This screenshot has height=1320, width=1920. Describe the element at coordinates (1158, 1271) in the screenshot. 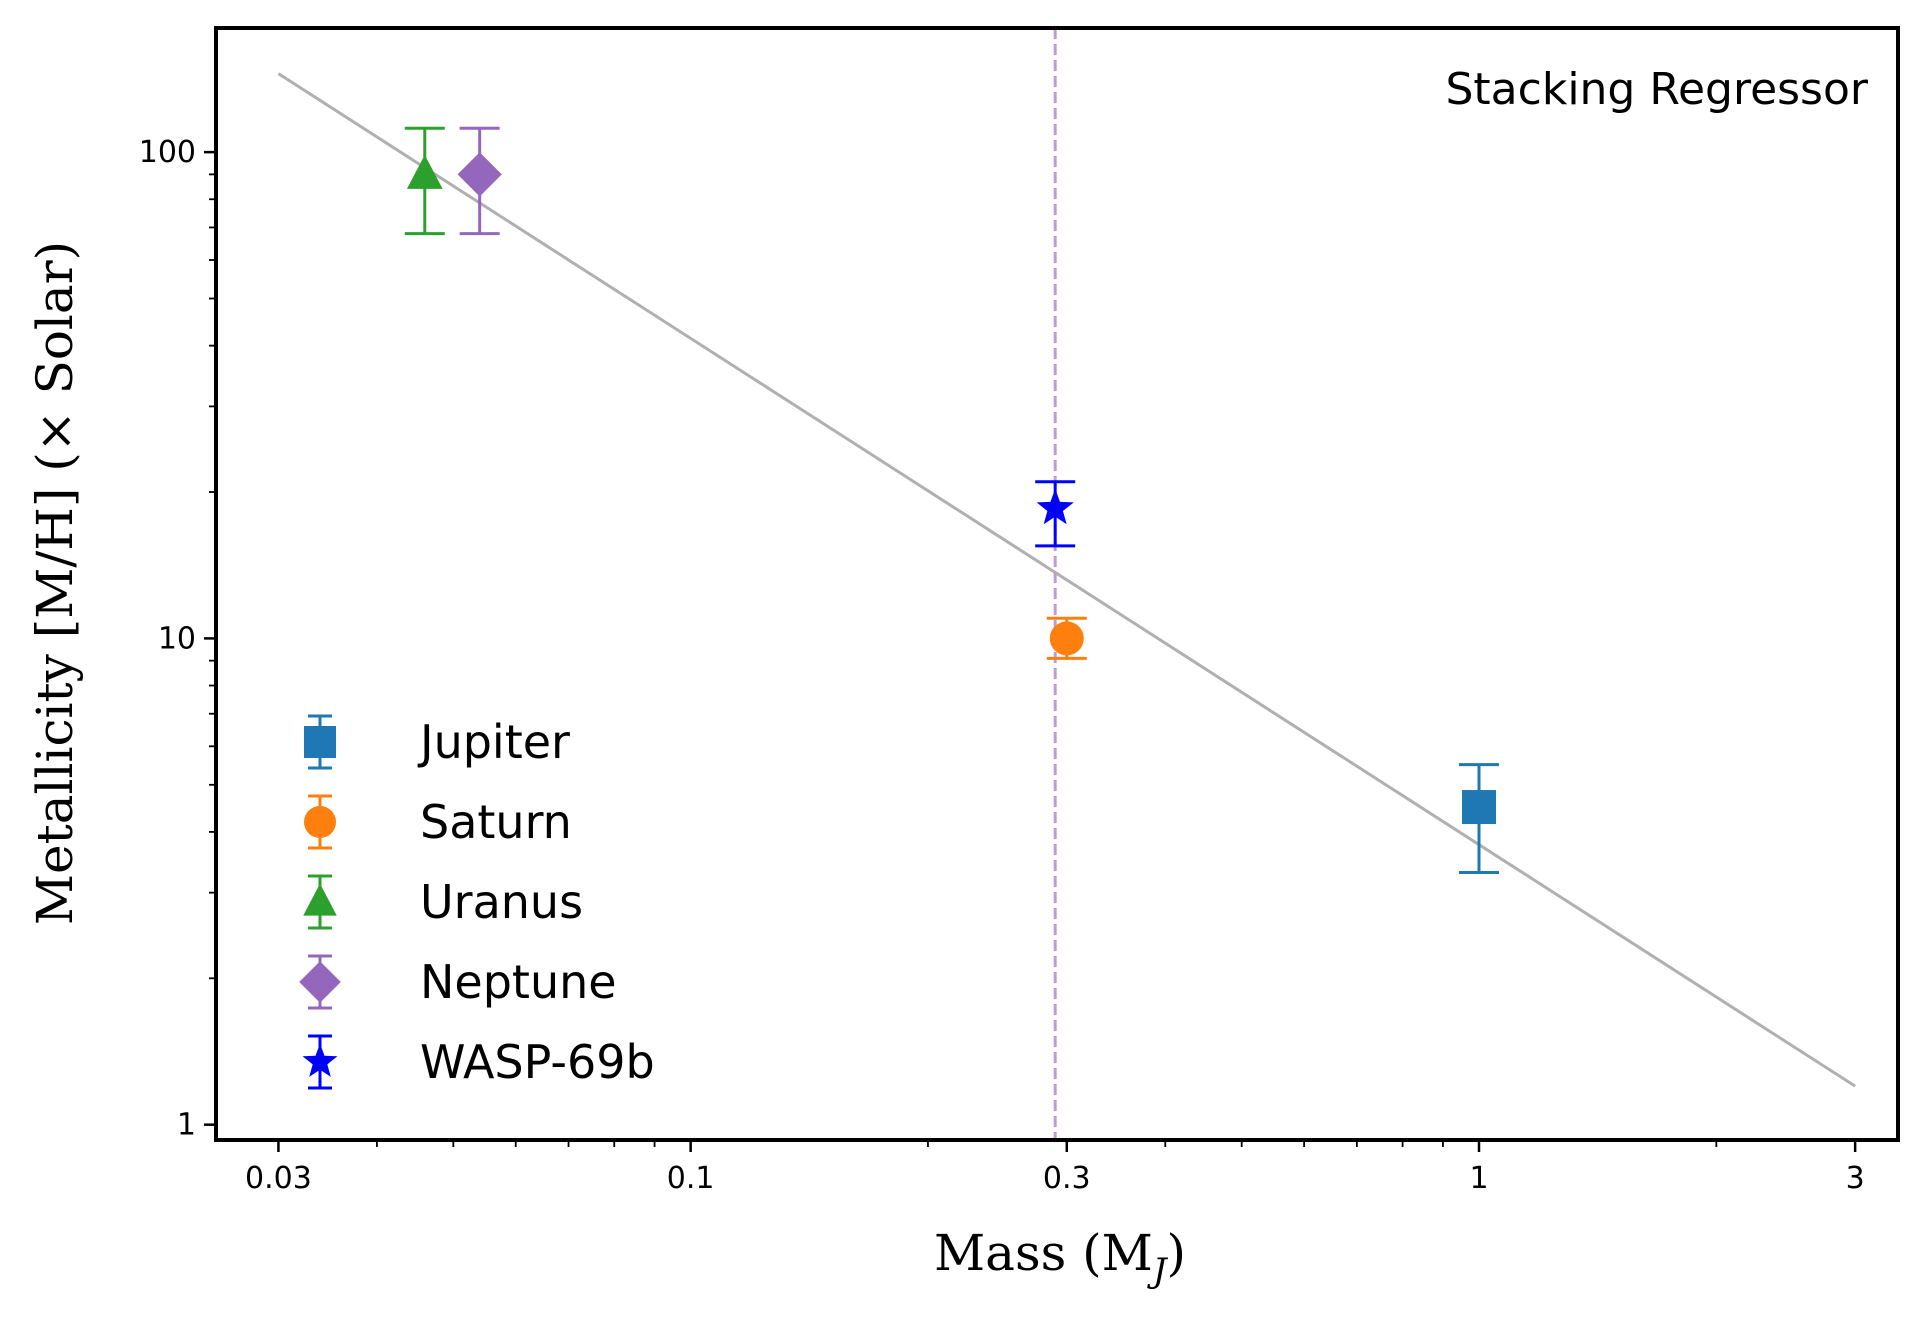

I see `x-axis-label-subscript: J` at that location.